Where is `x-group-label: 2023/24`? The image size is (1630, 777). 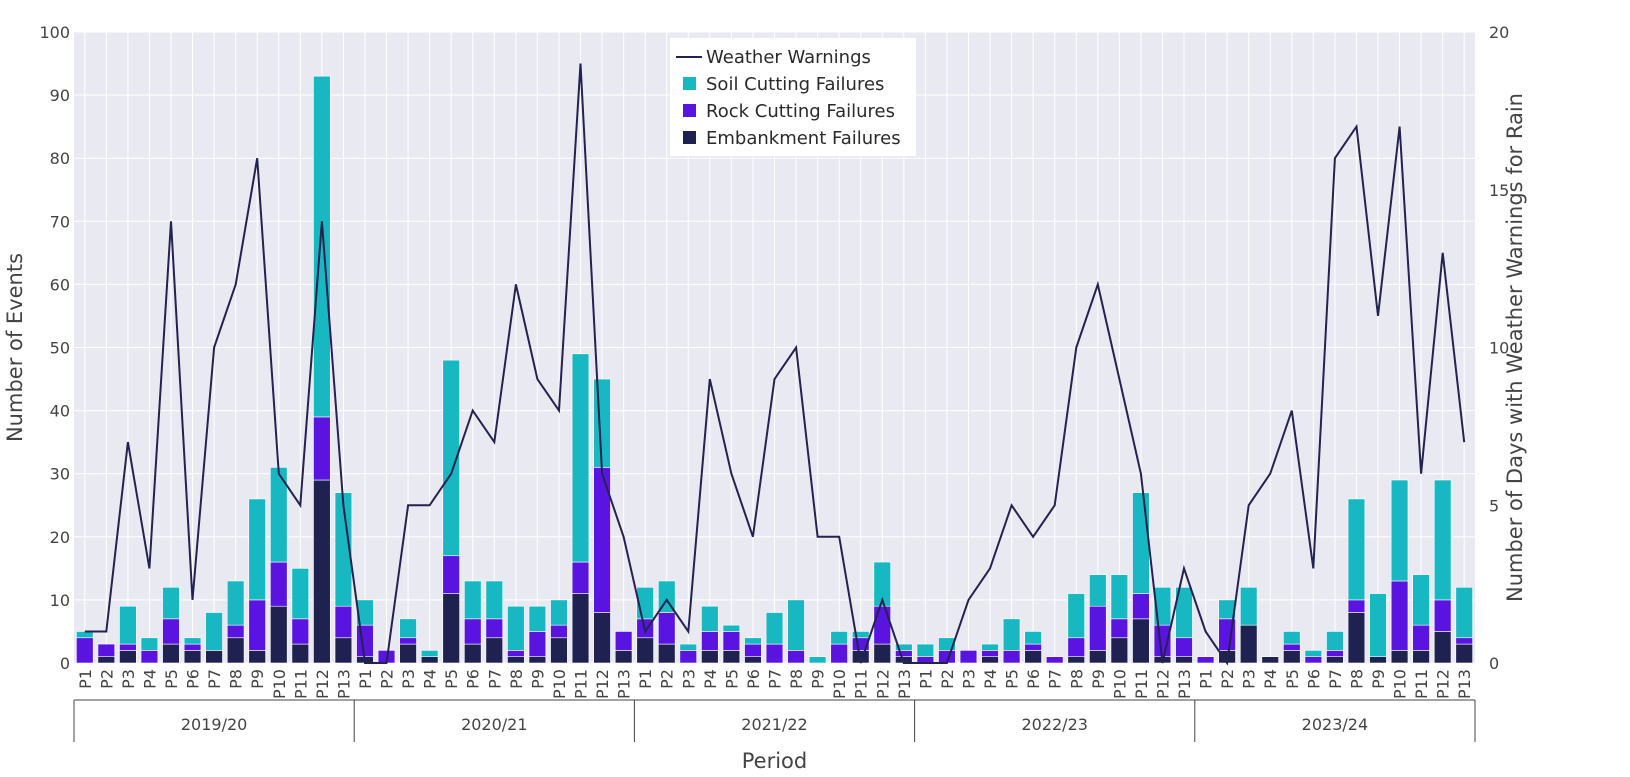
x-group-label: 2023/24 is located at coordinates (1335, 724).